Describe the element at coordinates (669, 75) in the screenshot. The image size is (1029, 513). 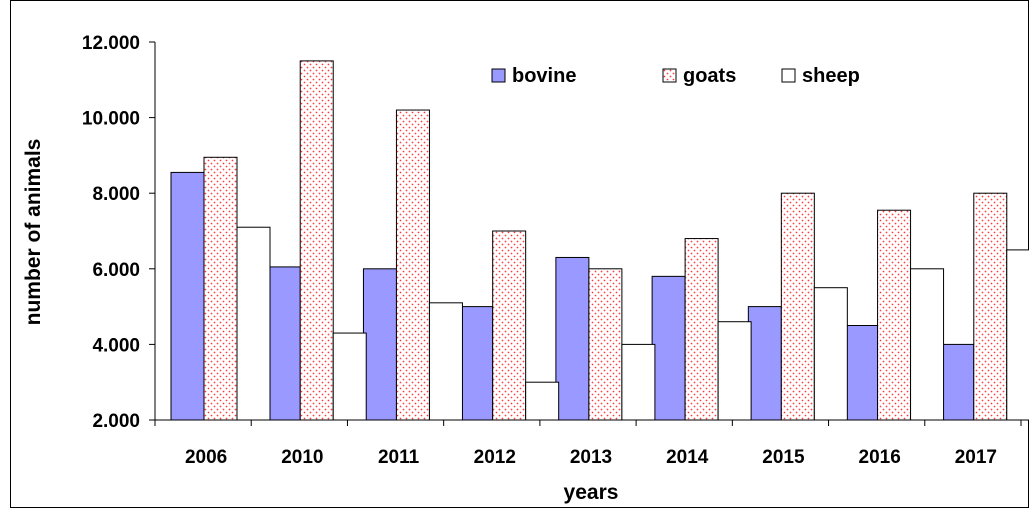
I see `legend-swatch-goats` at that location.